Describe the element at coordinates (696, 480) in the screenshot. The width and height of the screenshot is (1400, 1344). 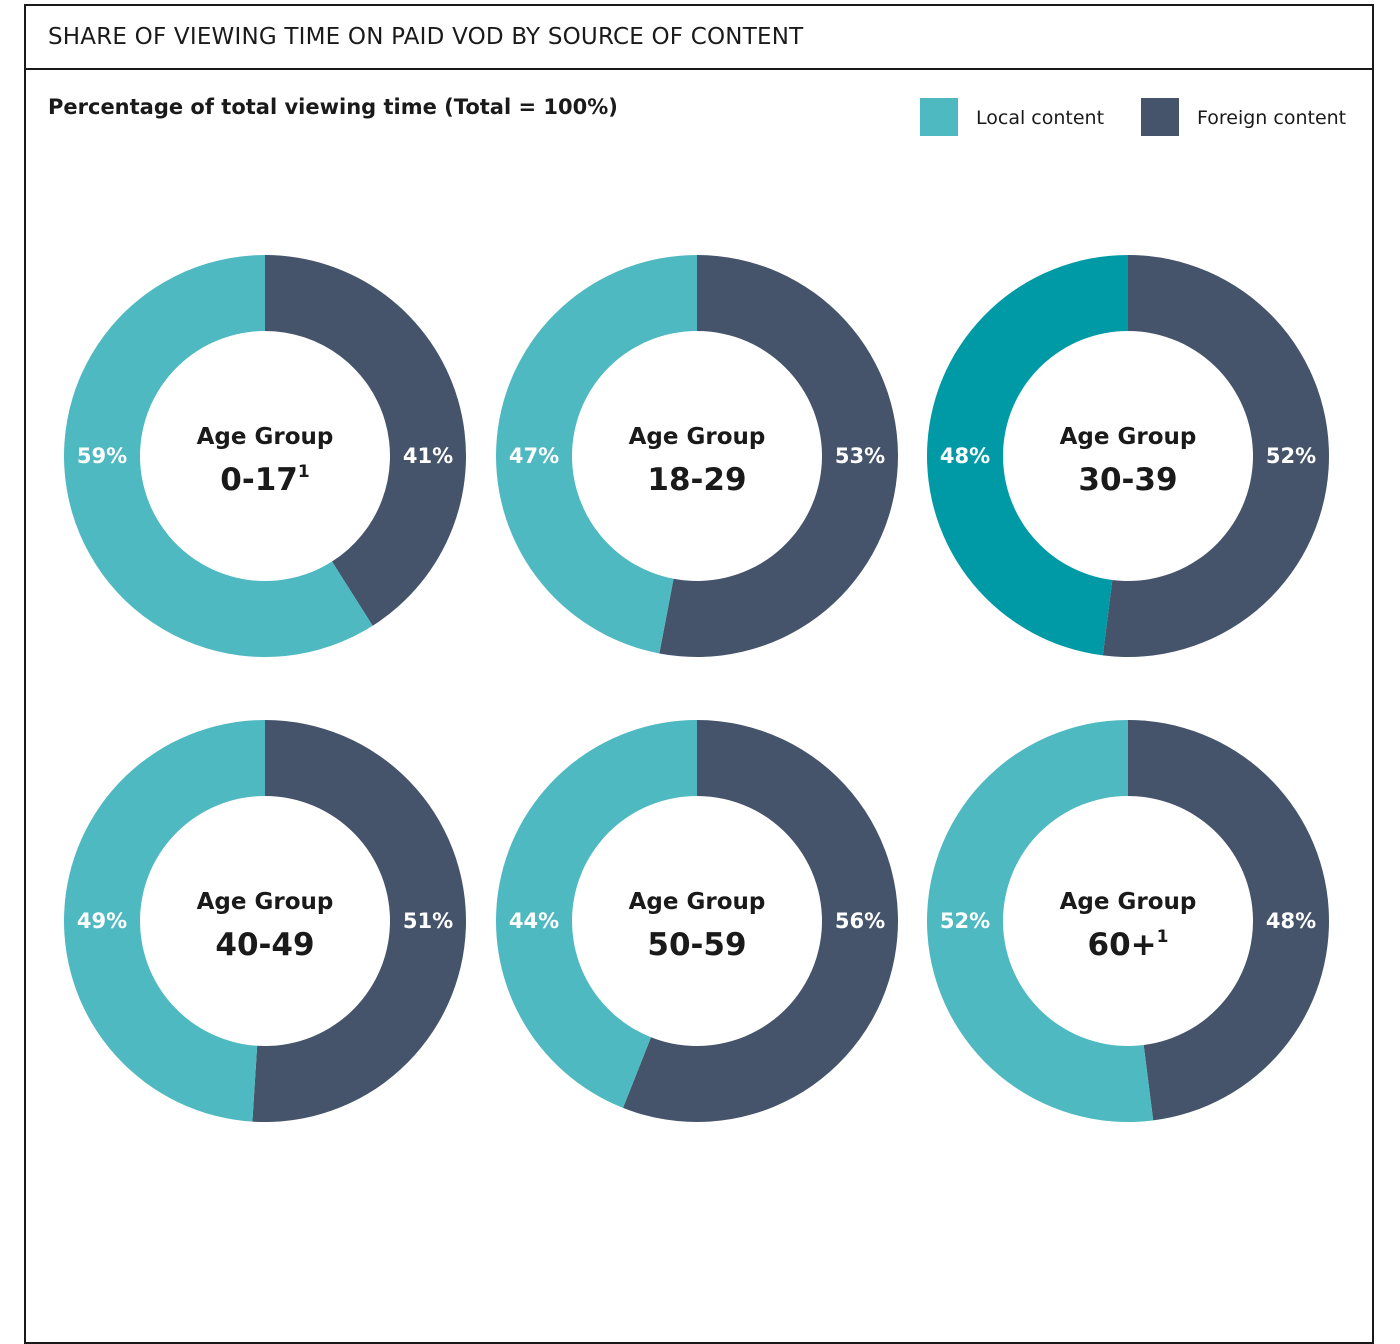
I see `age-group-label: 18-29` at that location.